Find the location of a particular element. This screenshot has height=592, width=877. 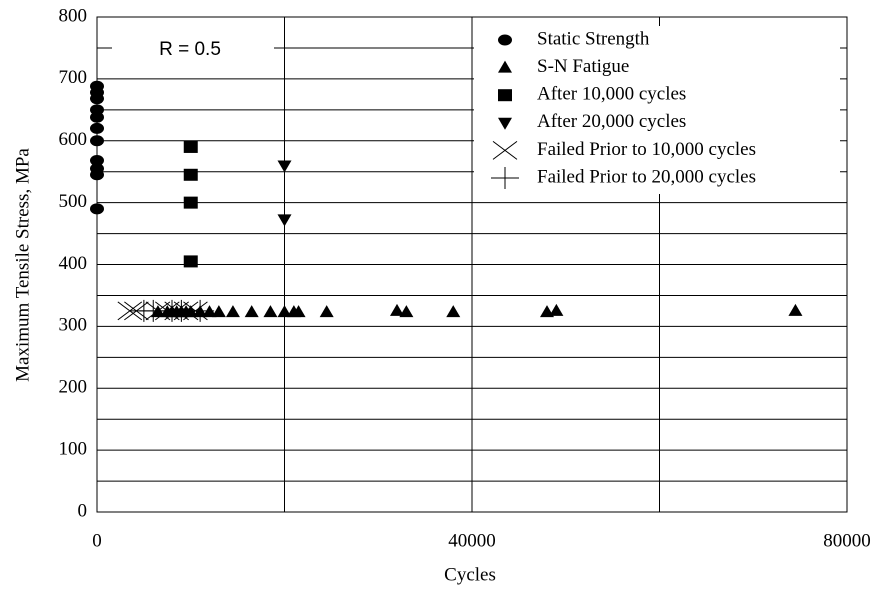

legend-background is located at coordinates (657, 110).